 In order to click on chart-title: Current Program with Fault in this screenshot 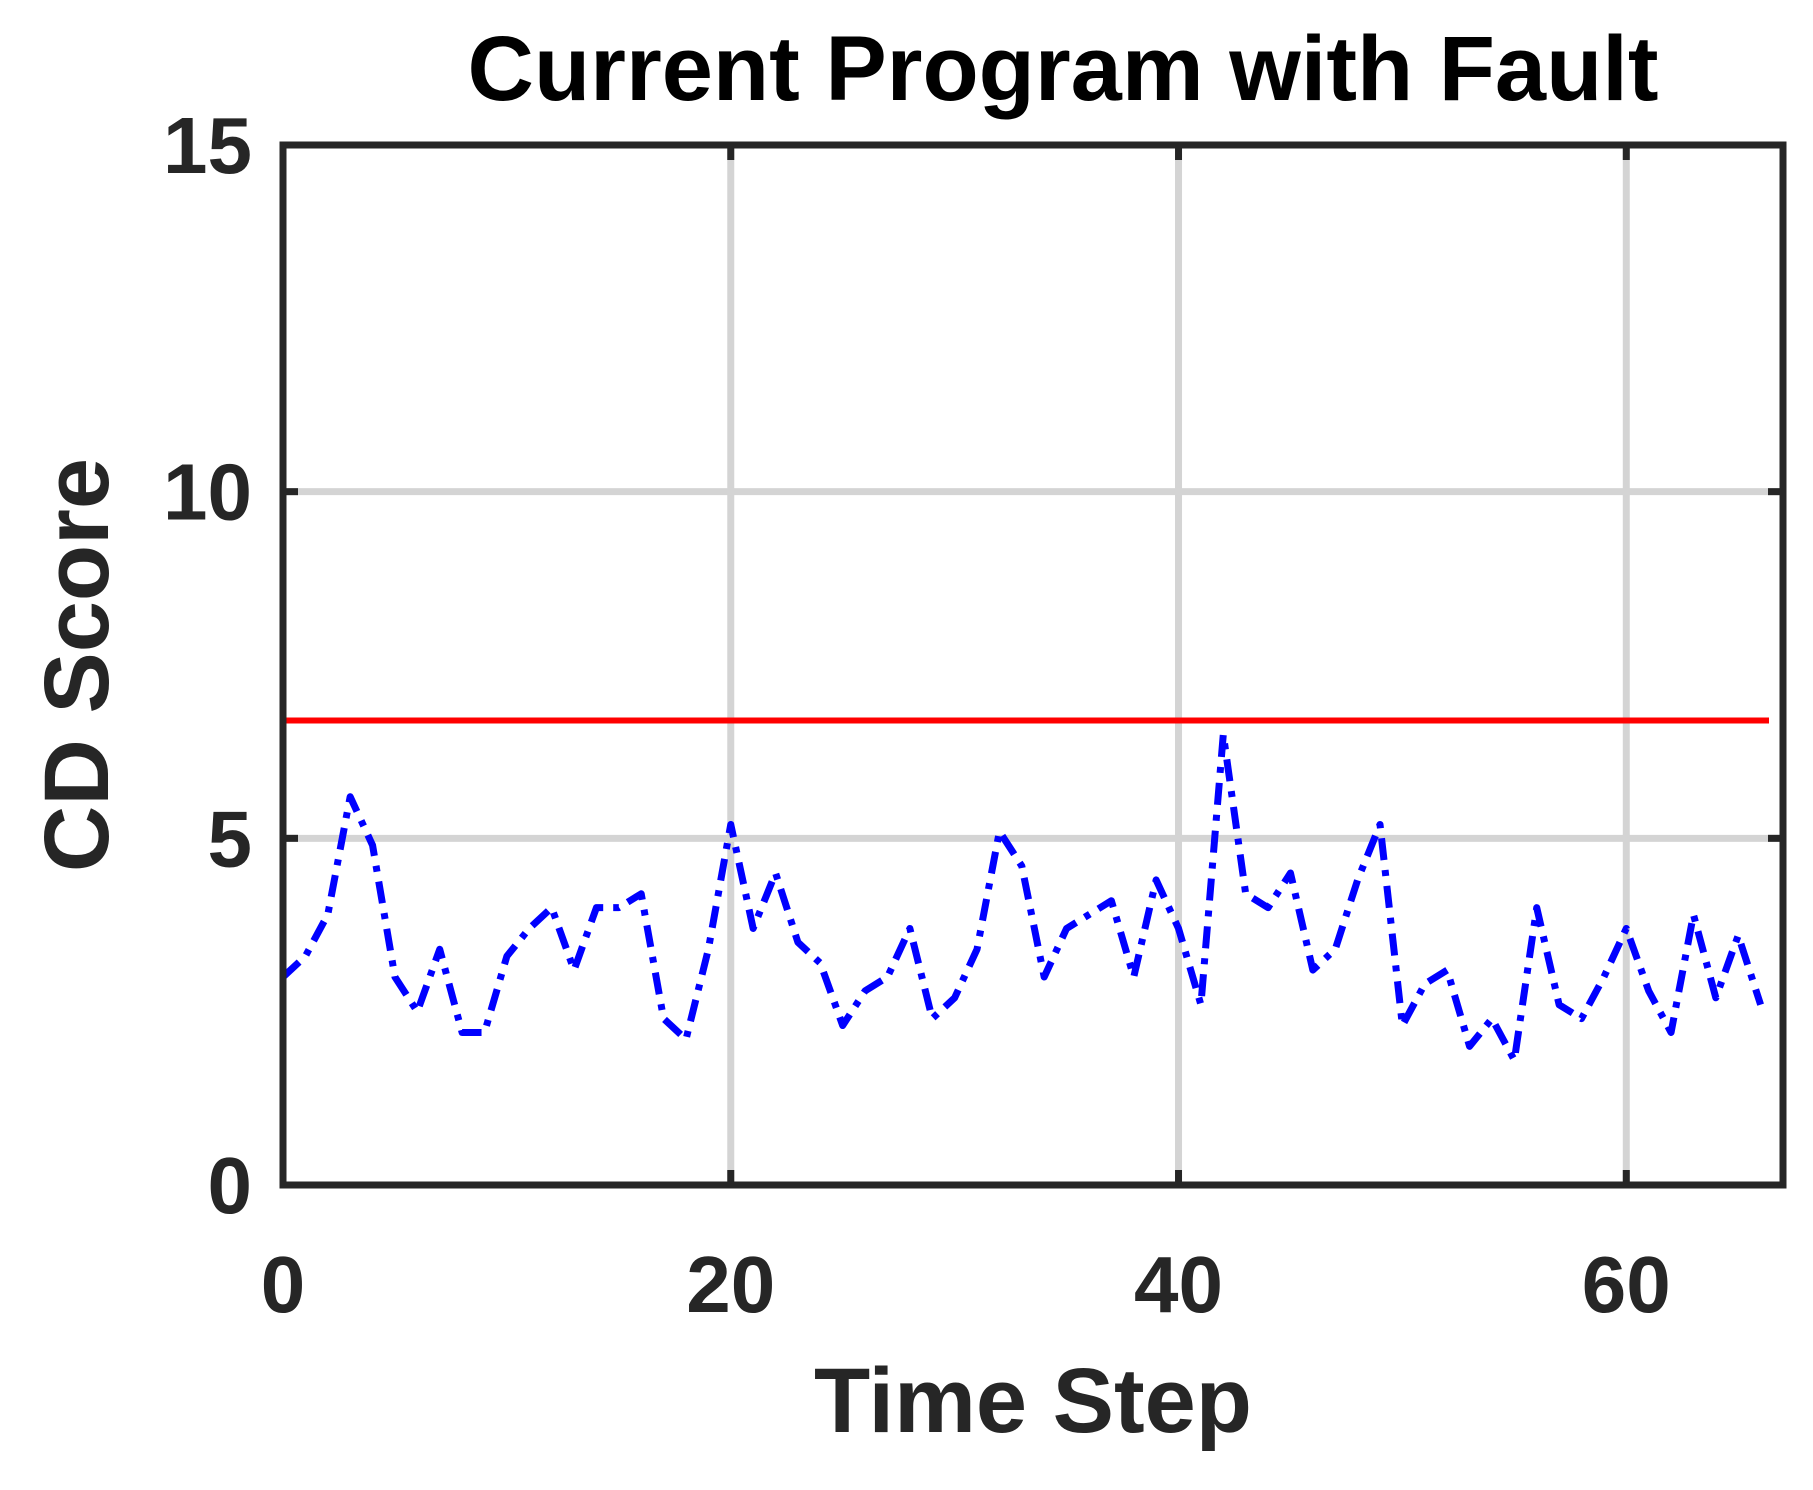, I will do `click(1063, 69)`.